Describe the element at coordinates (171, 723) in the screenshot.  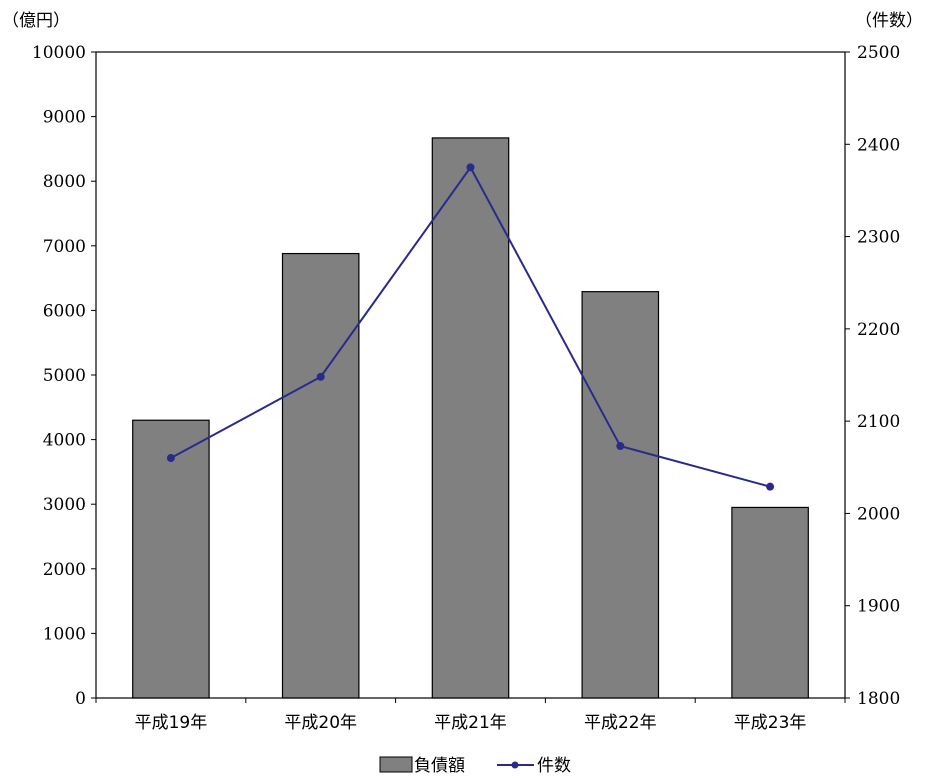
I see `category-label: 平成19年` at that location.